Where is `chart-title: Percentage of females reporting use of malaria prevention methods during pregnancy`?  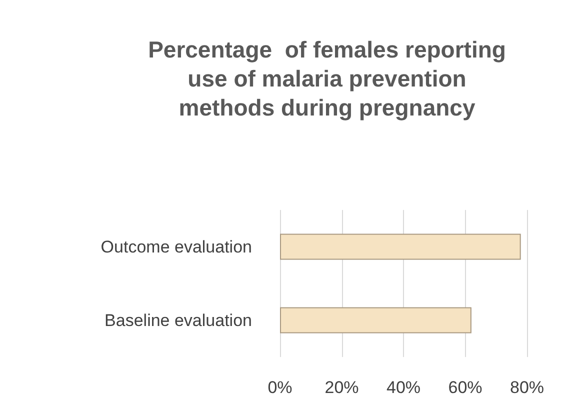 chart-title: Percentage of females reporting use of malaria prevention methods during pregnancy is located at coordinates (327, 78).